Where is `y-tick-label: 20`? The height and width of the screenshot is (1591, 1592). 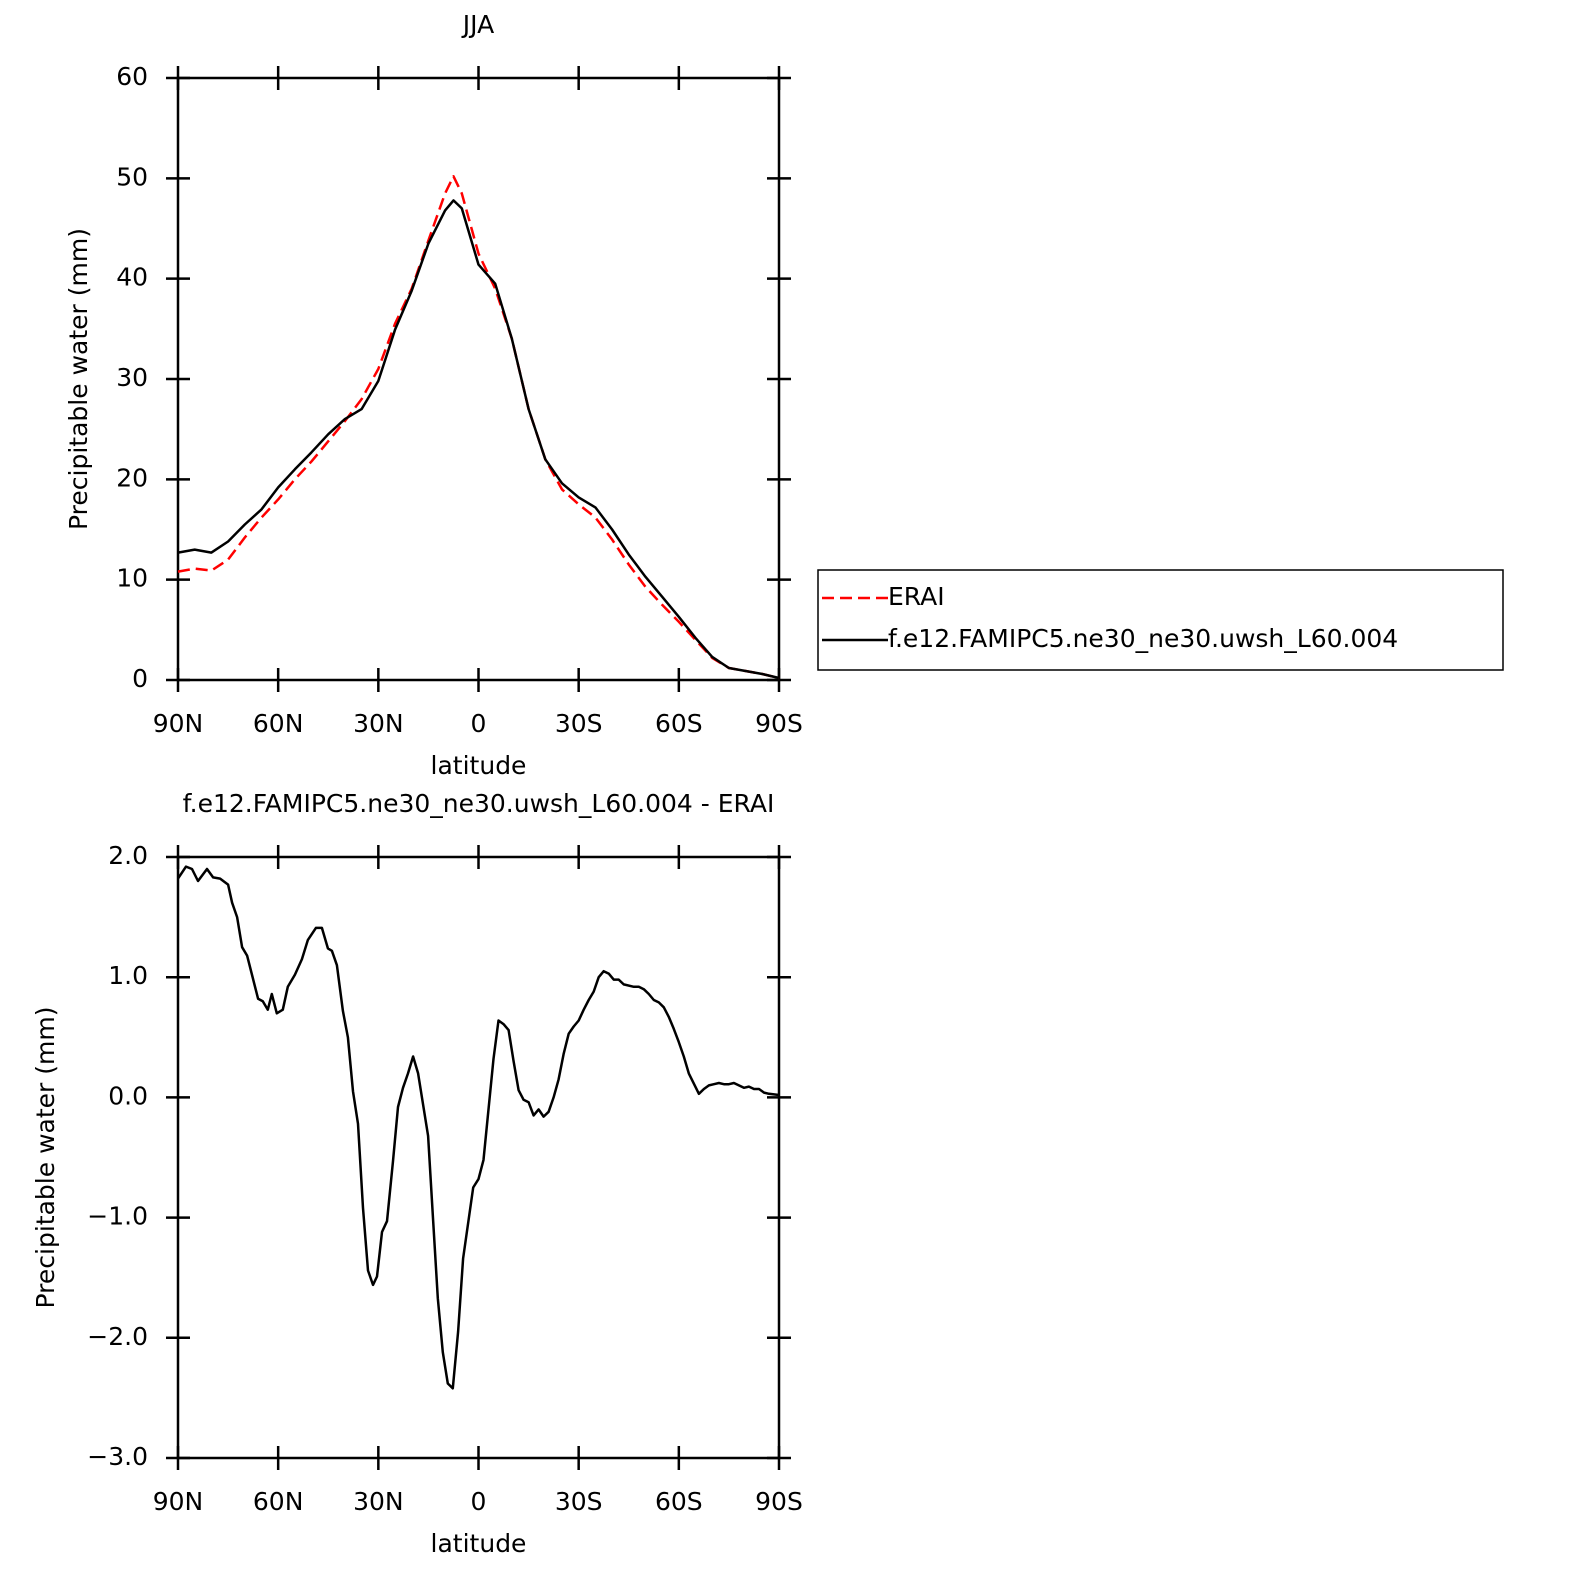 y-tick-label: 20 is located at coordinates (132, 477).